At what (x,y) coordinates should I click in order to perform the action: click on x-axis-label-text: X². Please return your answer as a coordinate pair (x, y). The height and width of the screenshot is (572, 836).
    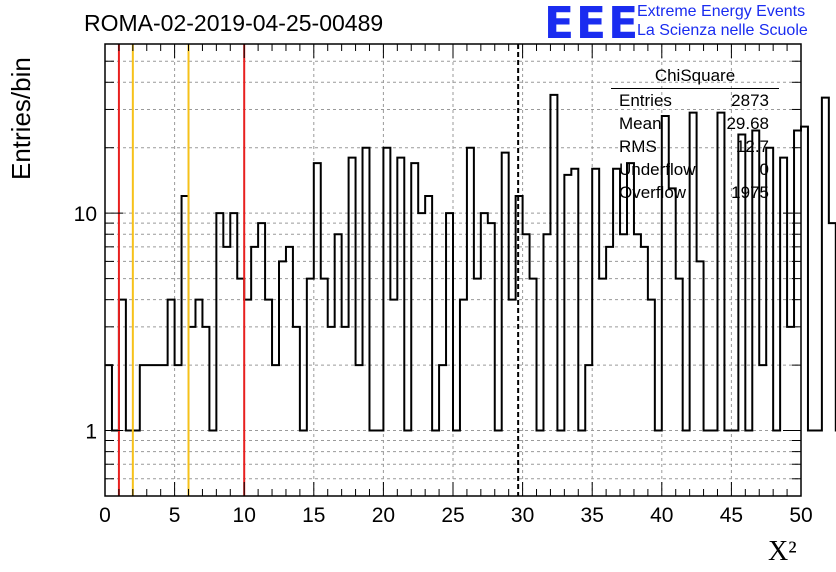
    Looking at the image, I should click on (782, 551).